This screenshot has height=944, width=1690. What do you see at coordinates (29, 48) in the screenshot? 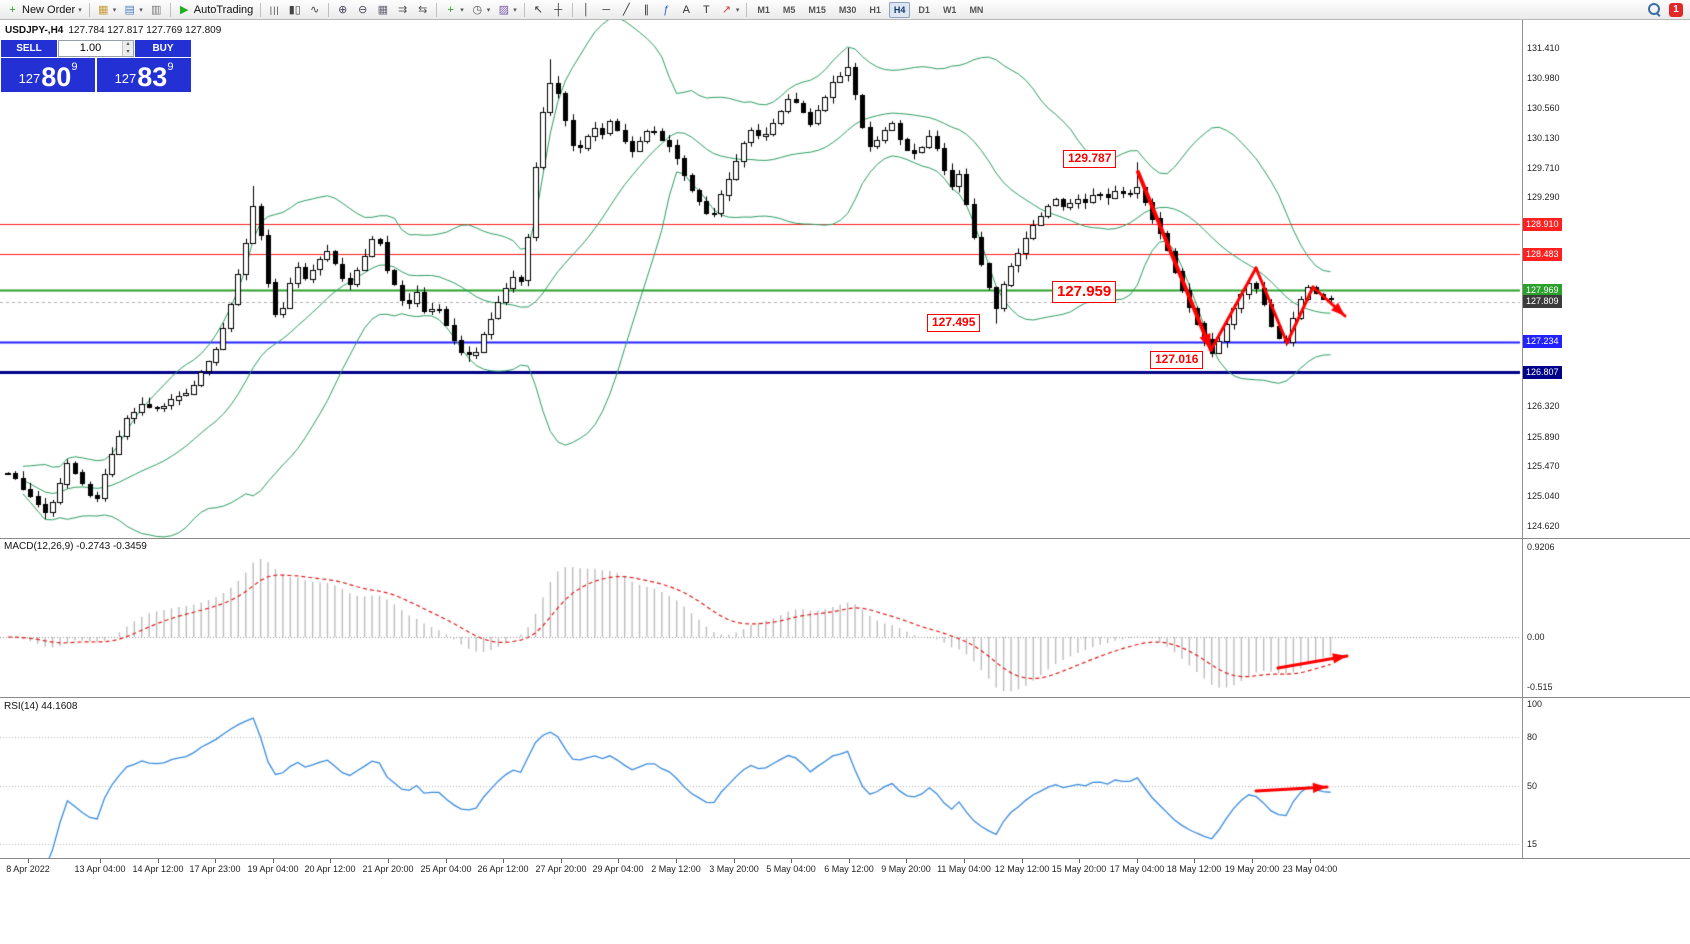
I see `sell-button: SELL` at bounding box center [29, 48].